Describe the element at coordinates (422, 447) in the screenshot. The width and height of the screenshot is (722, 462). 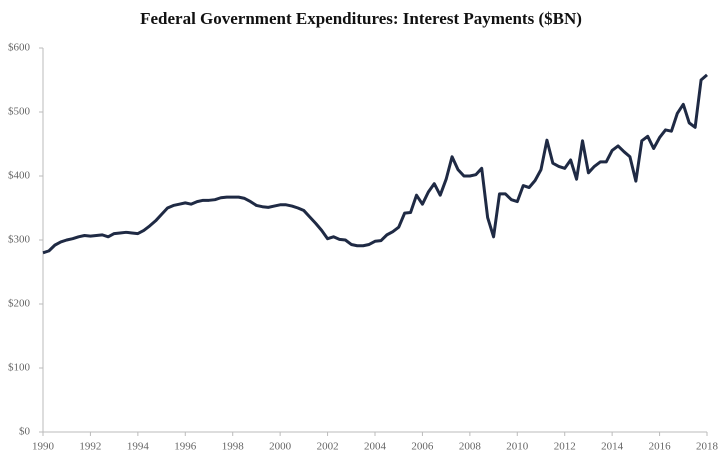
I see `x-tick-label: 2006` at that location.